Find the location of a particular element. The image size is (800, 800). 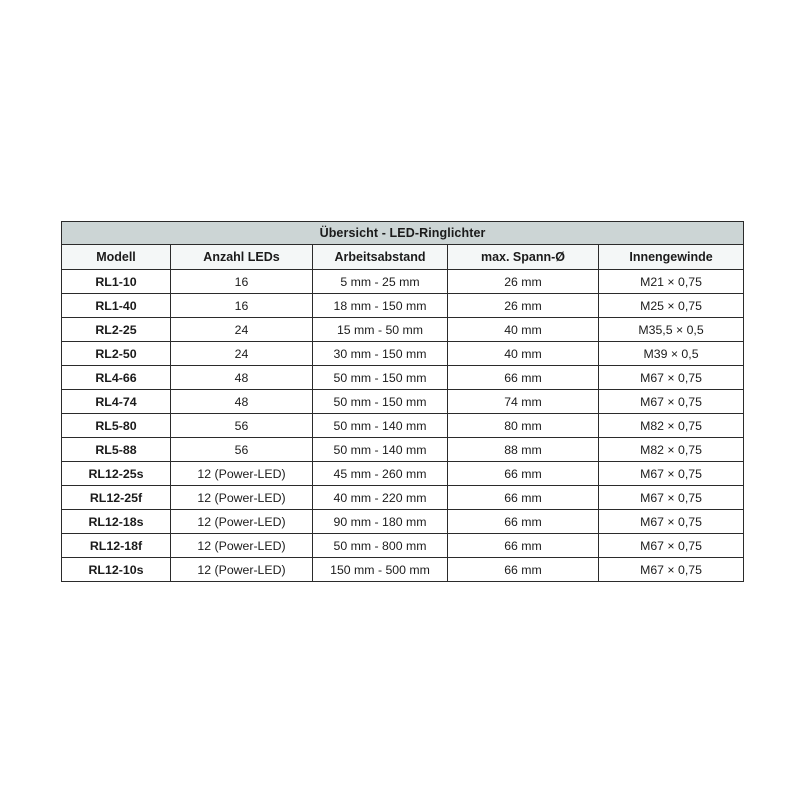

table-title: Übersicht - LED-Ringlichter is located at coordinates (402, 233).